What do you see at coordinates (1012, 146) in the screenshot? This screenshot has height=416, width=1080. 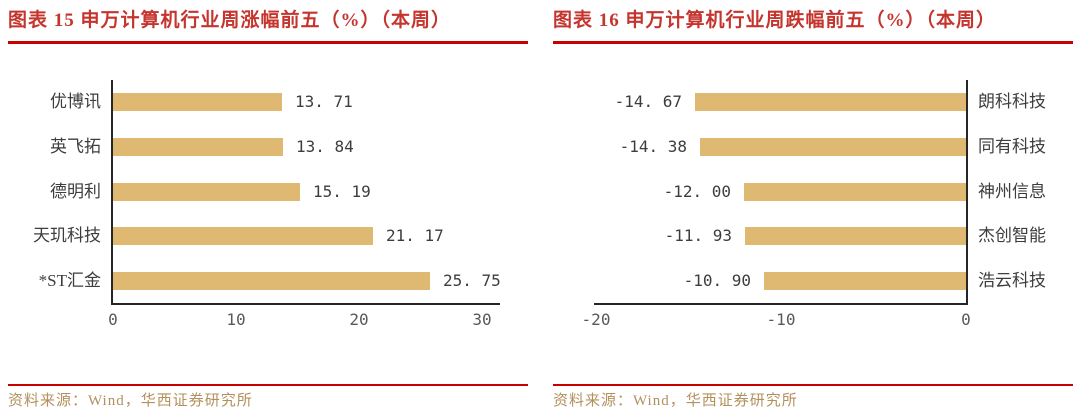 I see `category-label: 同有科技` at bounding box center [1012, 146].